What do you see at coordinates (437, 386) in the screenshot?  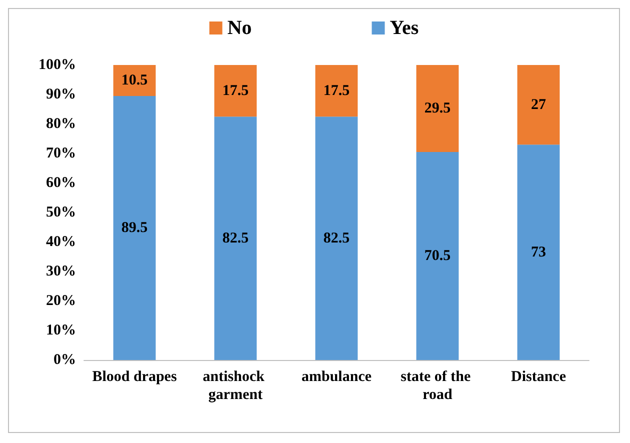 I see `x-tick-label: state of the road` at bounding box center [437, 386].